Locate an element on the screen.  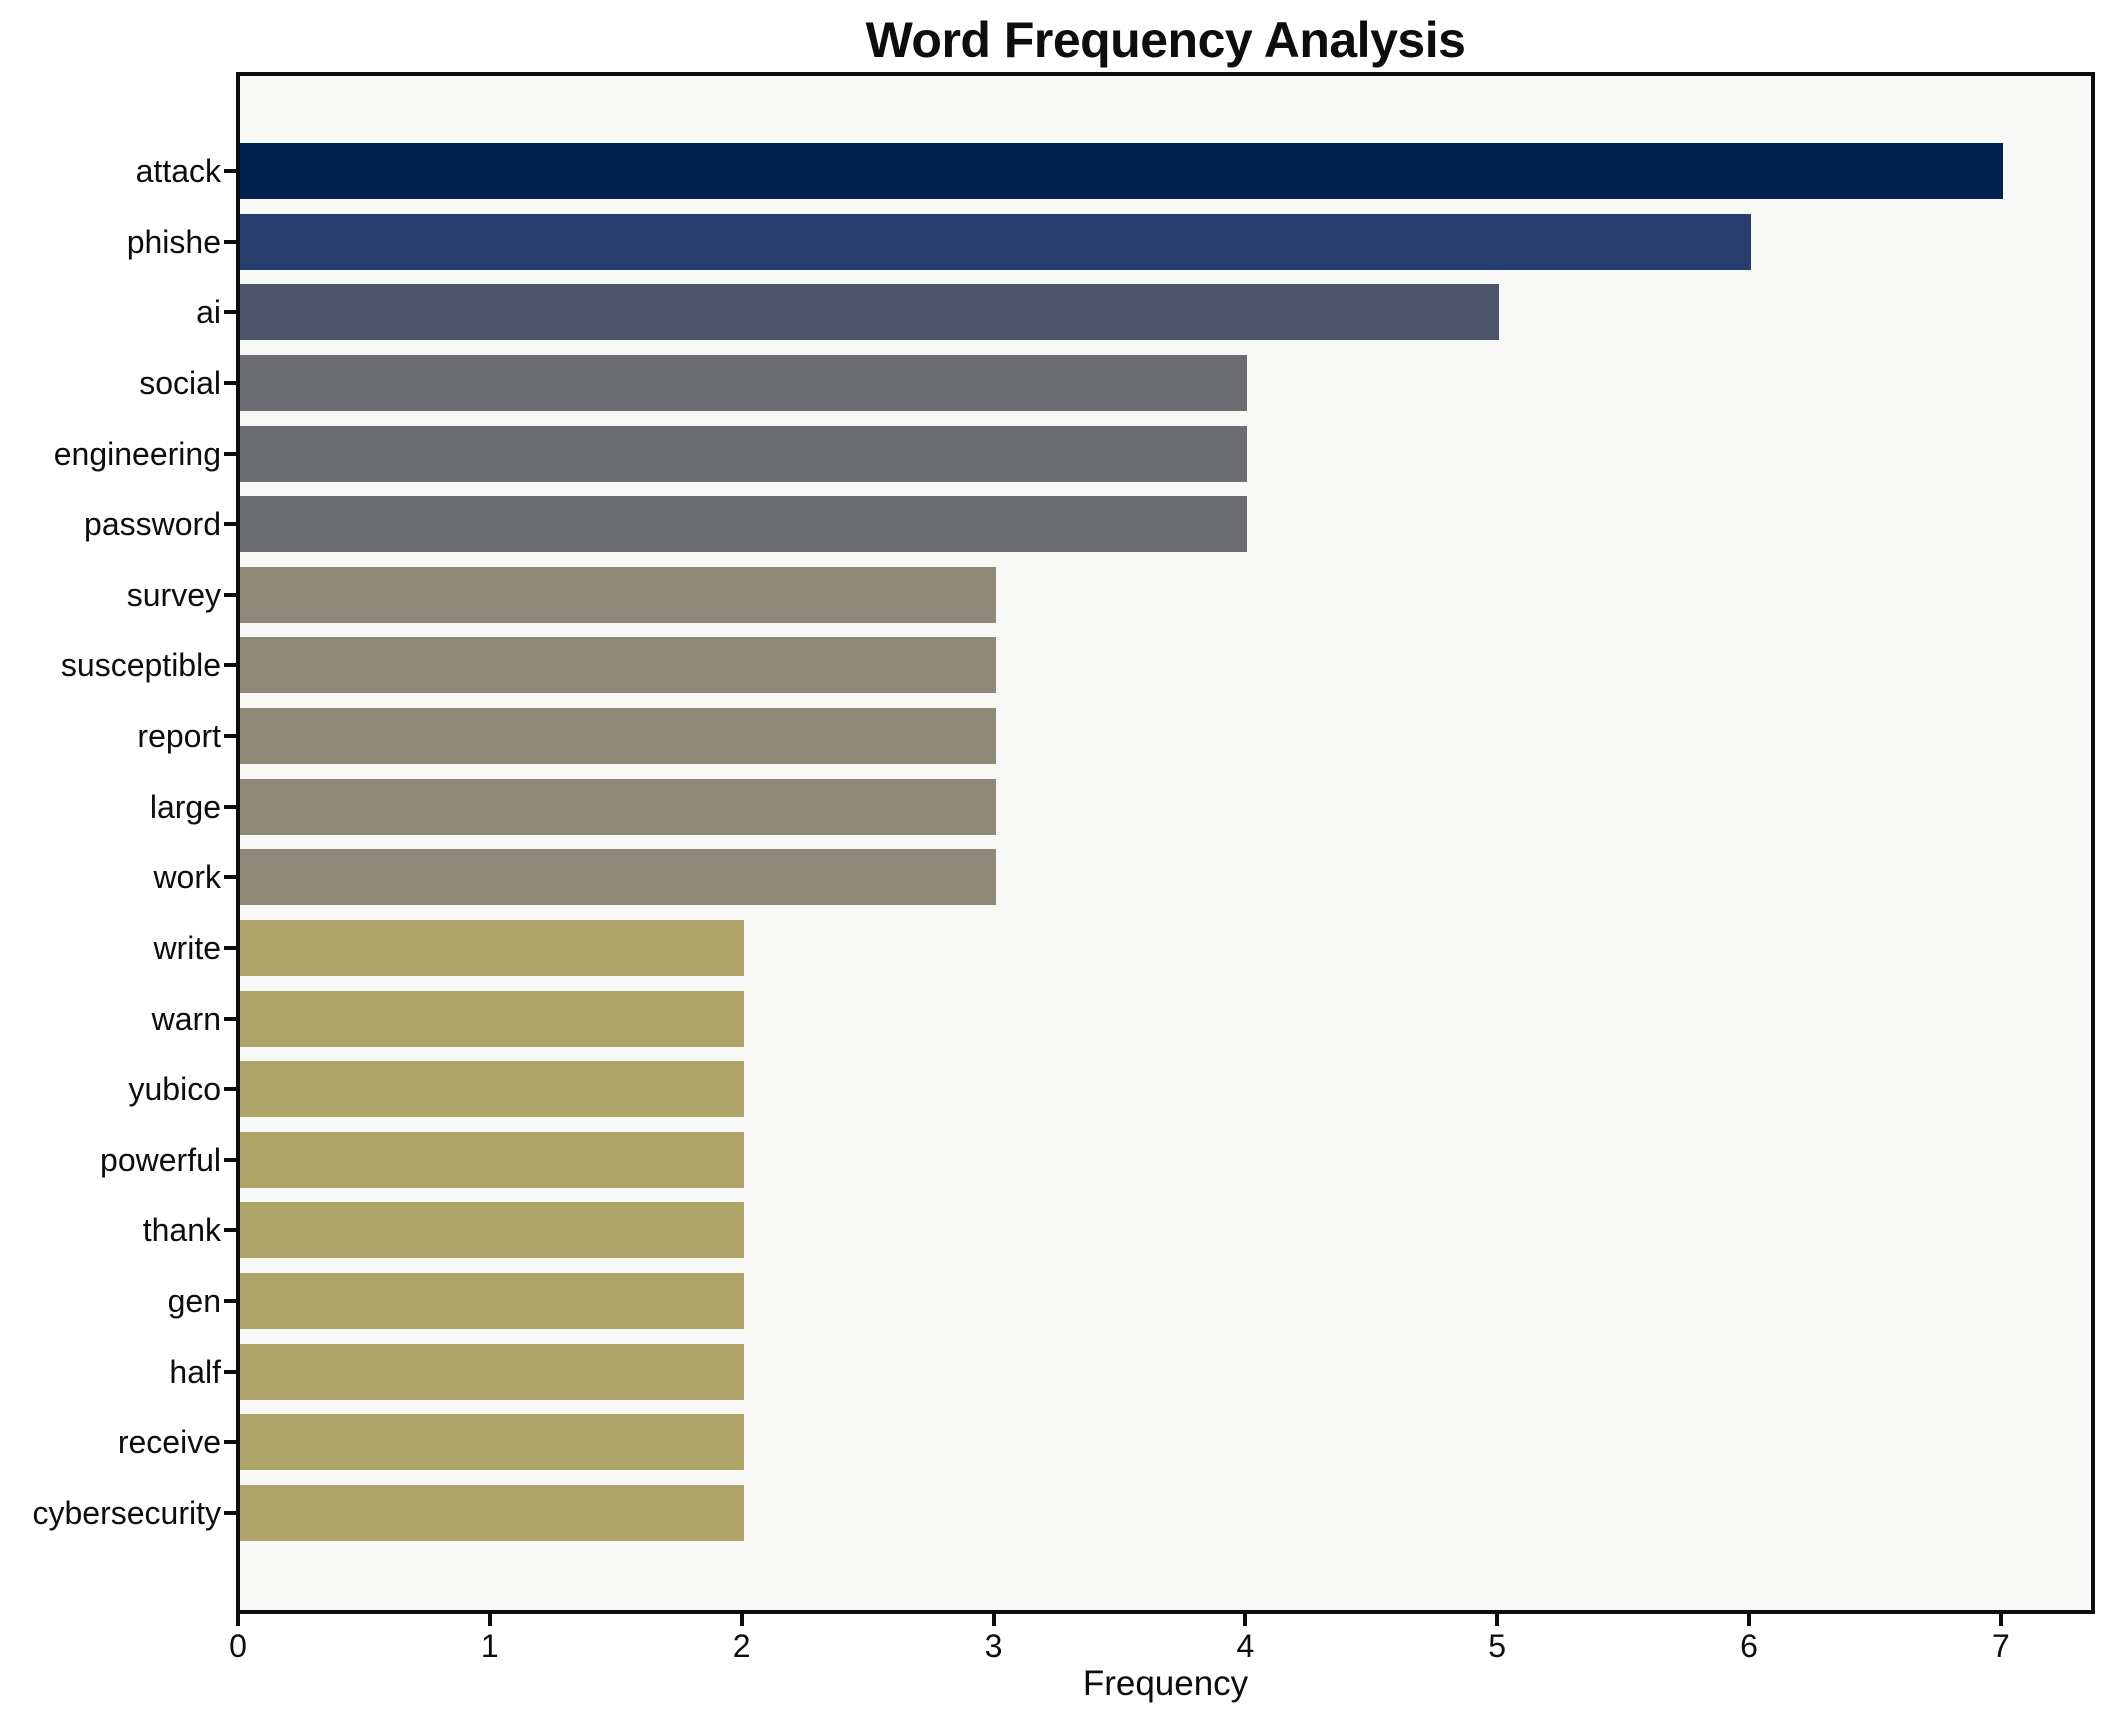
y-axis-label-engineering: engineering is located at coordinates (137, 453).